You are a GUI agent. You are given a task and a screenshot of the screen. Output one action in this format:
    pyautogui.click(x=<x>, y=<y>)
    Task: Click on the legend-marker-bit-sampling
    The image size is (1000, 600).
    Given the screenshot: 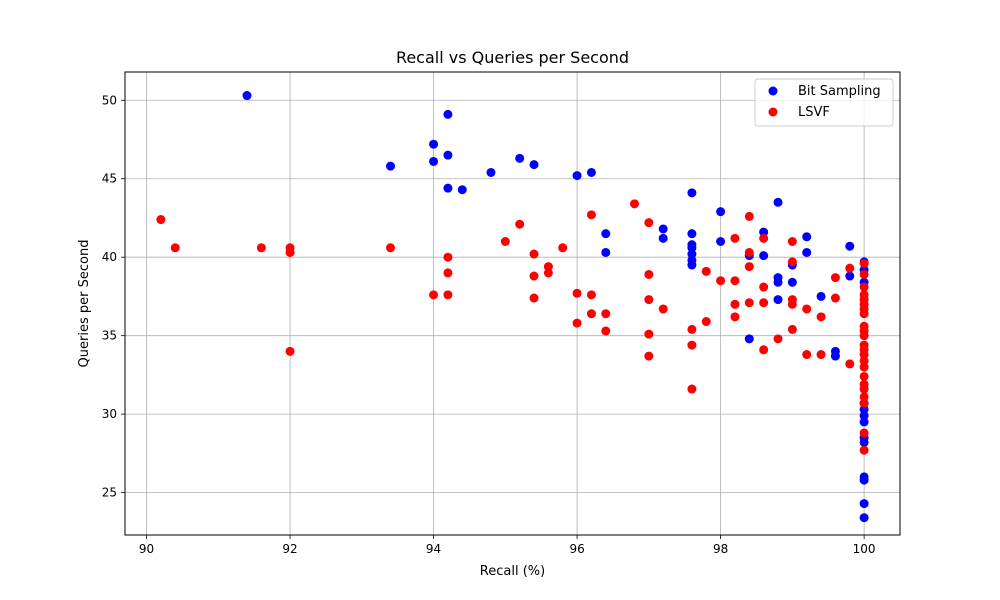 What is the action you would take?
    pyautogui.click(x=773, y=91)
    